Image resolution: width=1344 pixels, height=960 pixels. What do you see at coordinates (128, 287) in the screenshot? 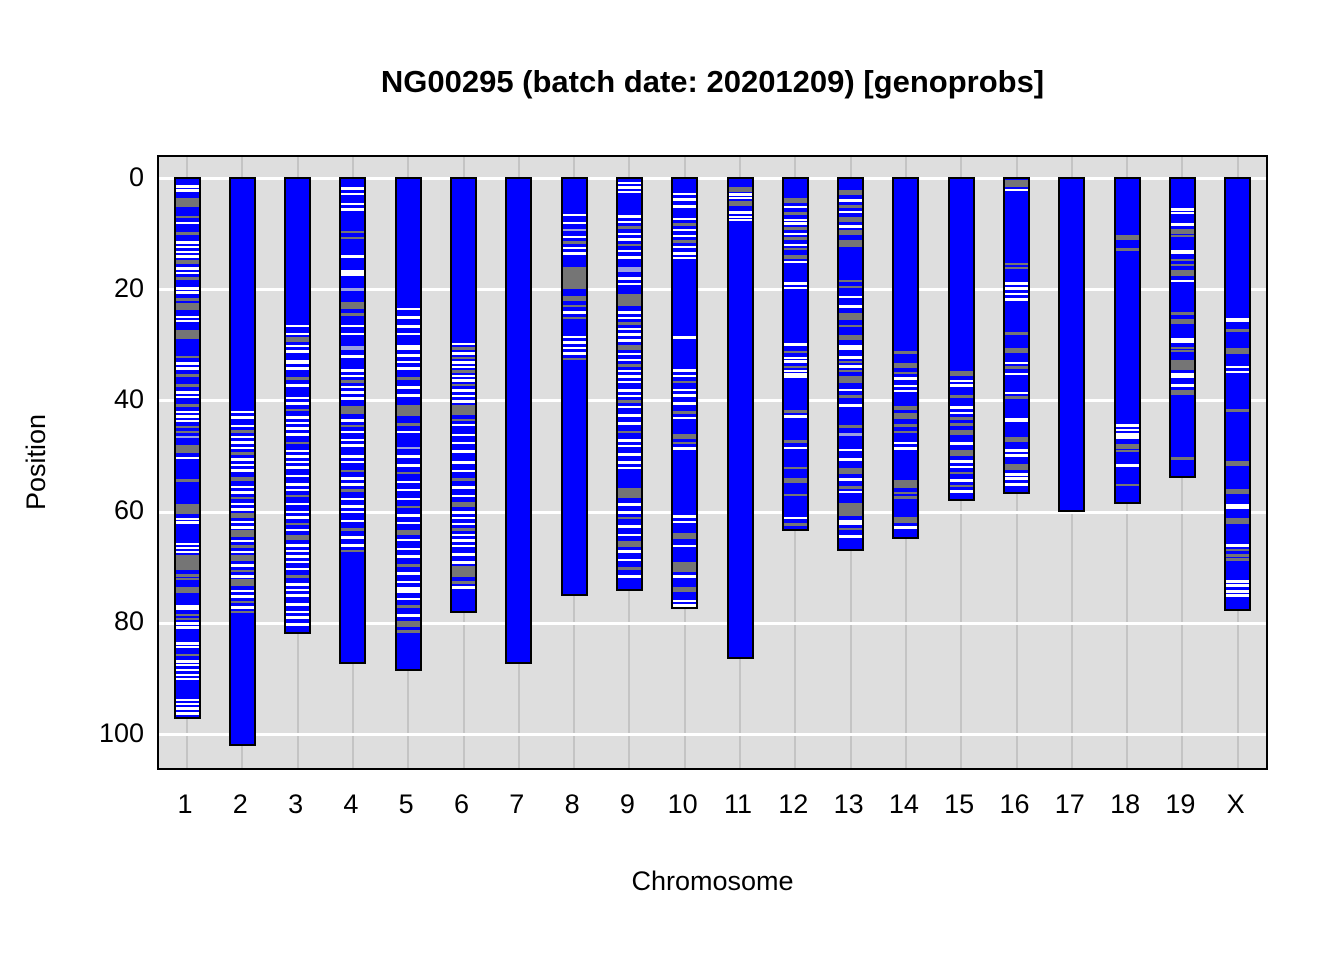
I see `y-tick-label: 20` at bounding box center [128, 287].